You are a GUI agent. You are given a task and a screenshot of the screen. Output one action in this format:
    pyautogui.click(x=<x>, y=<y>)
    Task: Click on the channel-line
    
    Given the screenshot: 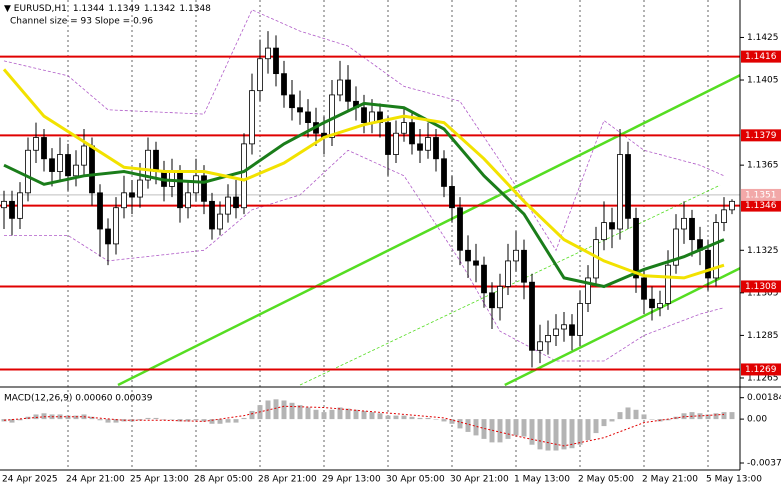 What is the action you would take?
    pyautogui.click(x=622, y=327)
    